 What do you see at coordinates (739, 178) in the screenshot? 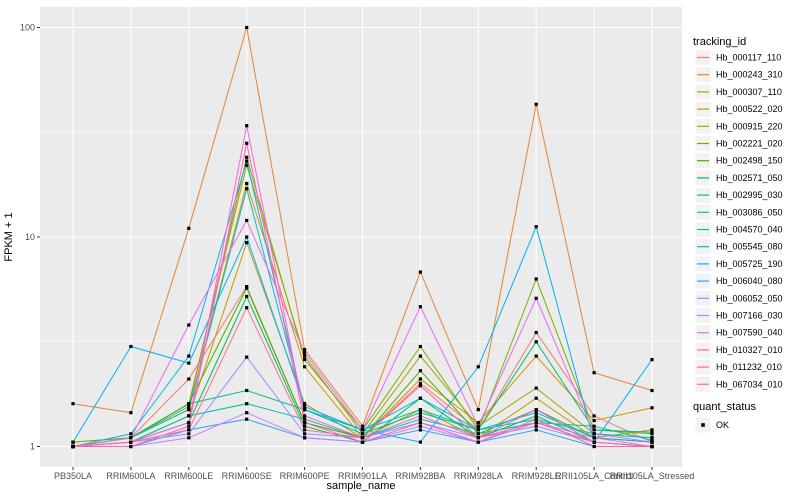
I see `legend-item-Hb_002571_050: Hb_002571_050` at bounding box center [739, 178].